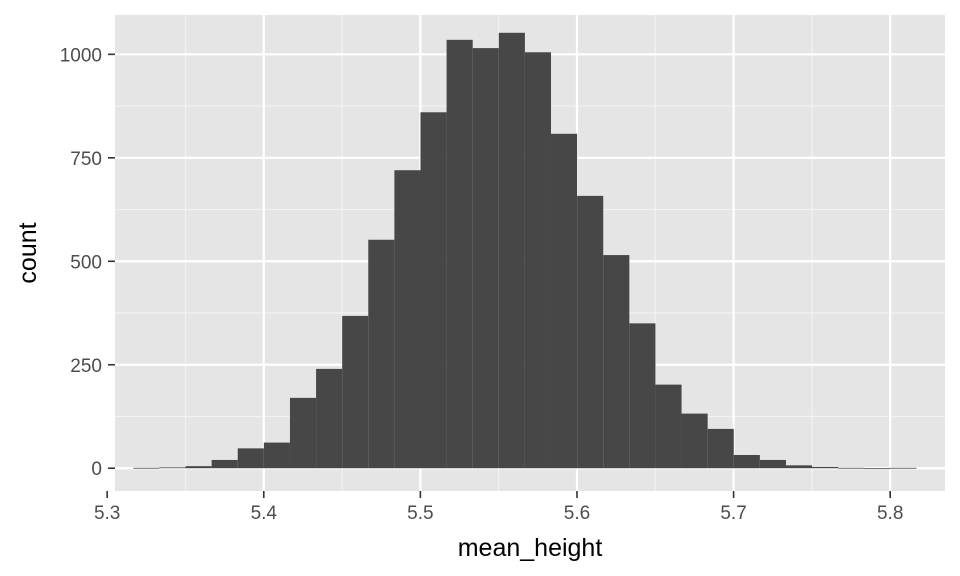  Describe the element at coordinates (86, 366) in the screenshot. I see `y-tick-label: 250` at that location.